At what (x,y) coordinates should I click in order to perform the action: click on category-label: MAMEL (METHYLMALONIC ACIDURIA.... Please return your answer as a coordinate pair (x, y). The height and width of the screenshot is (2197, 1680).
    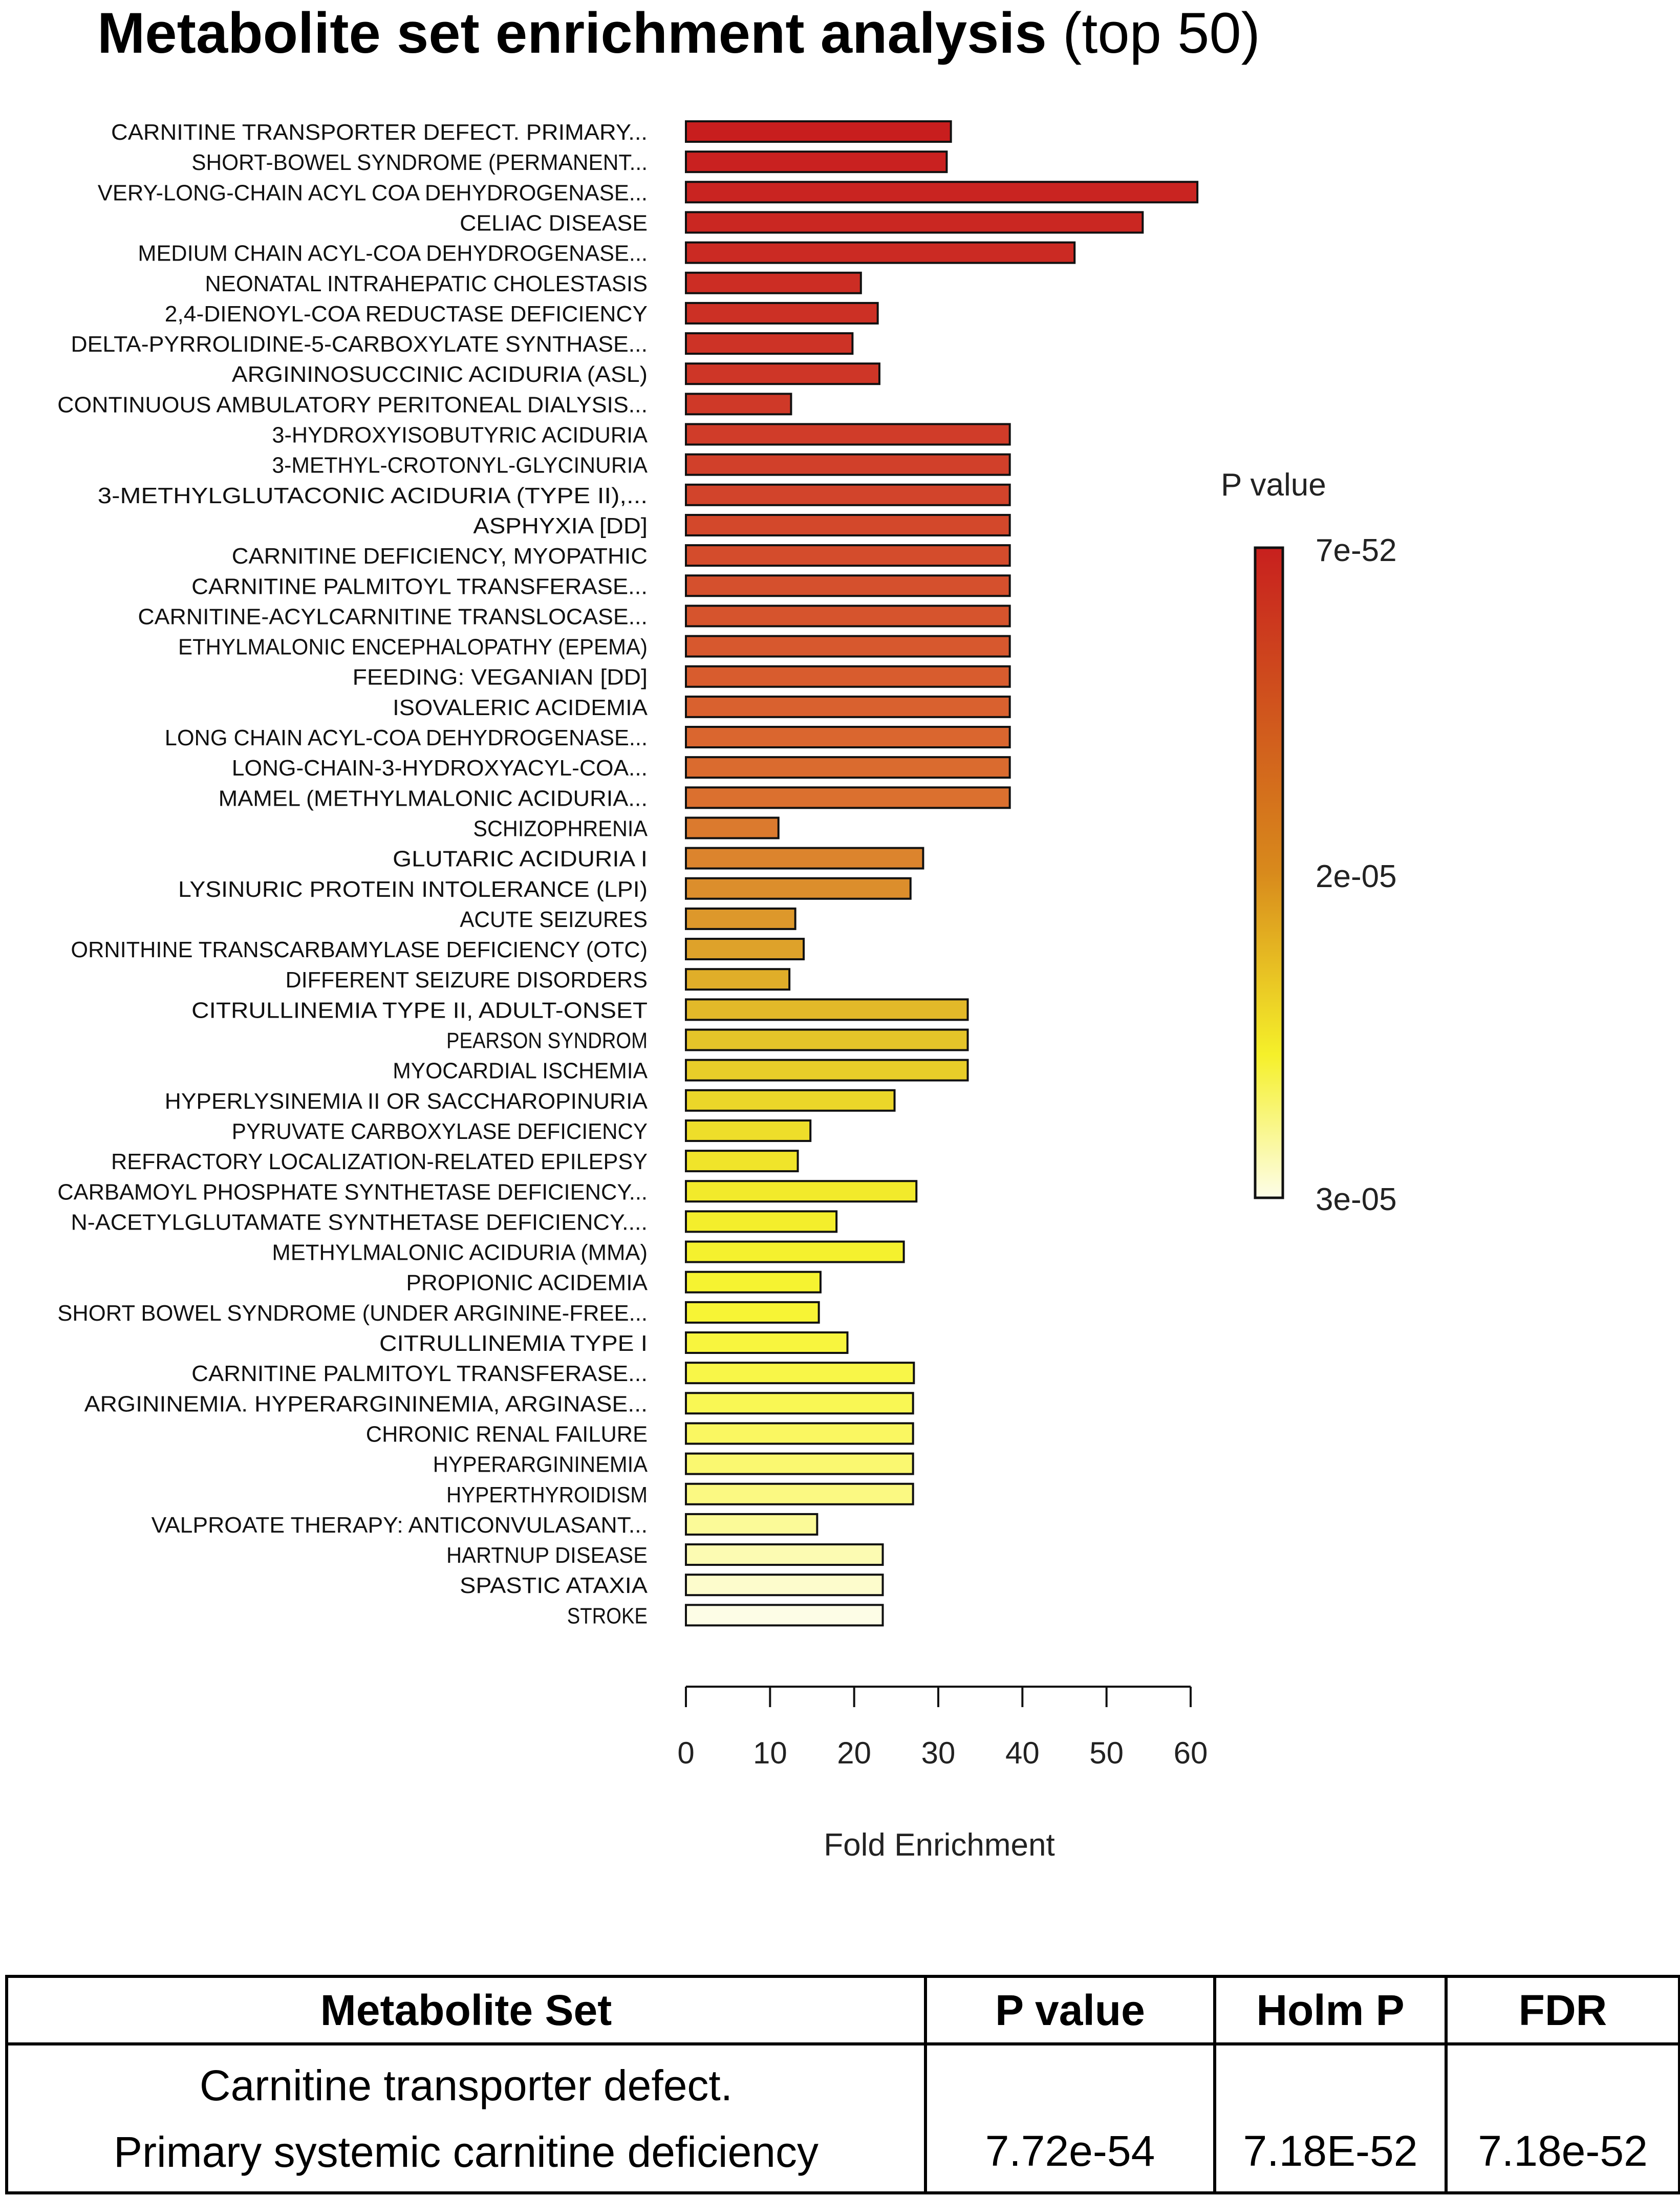
    Looking at the image, I should click on (434, 798).